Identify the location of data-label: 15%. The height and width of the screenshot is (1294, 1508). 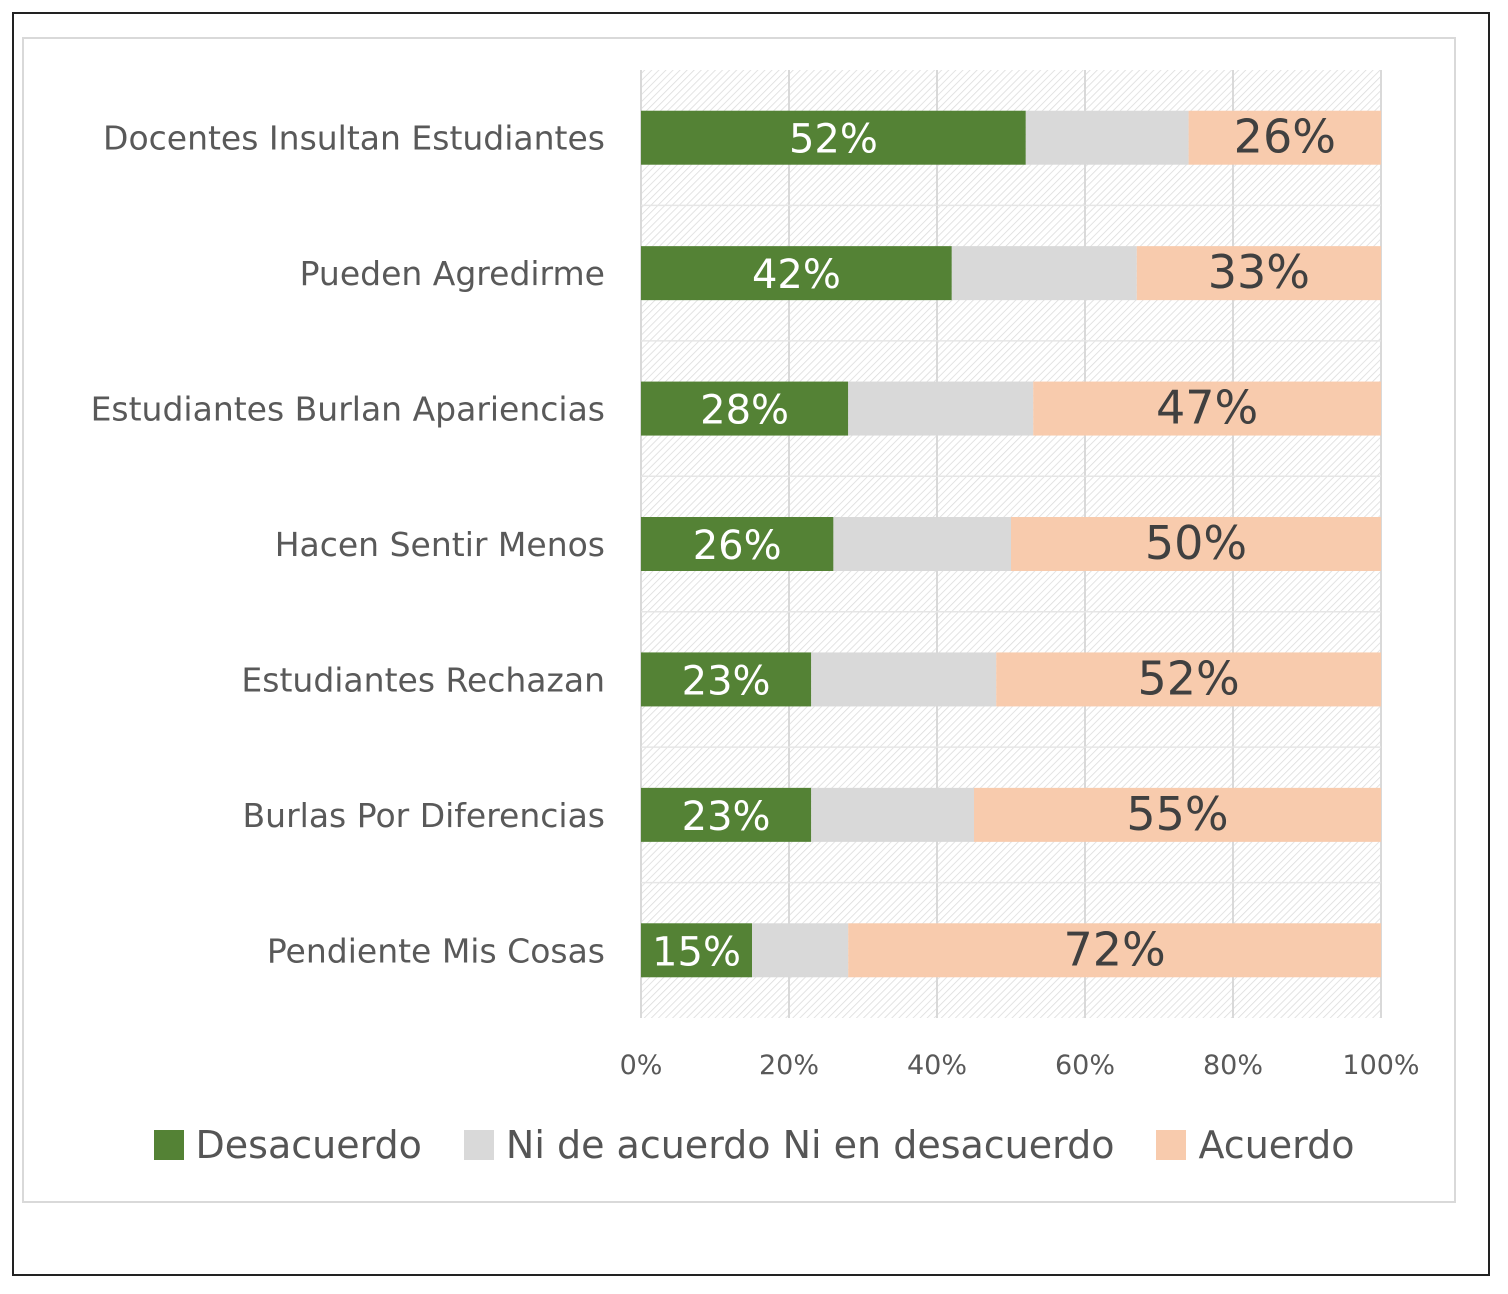
(696, 952).